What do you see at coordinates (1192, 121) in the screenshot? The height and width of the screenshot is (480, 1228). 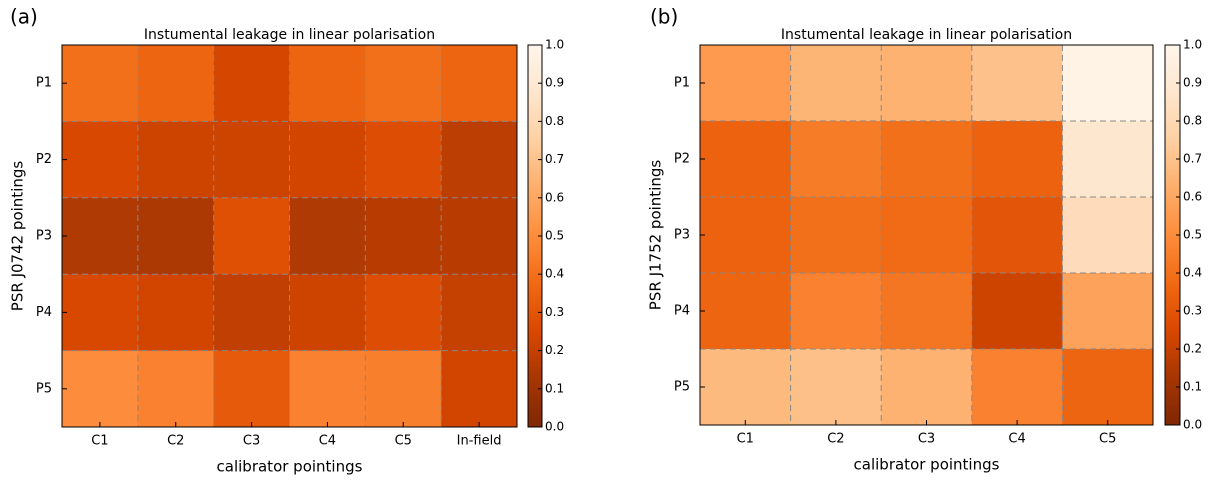 I see `colorbar-tick-label: 0.8` at bounding box center [1192, 121].